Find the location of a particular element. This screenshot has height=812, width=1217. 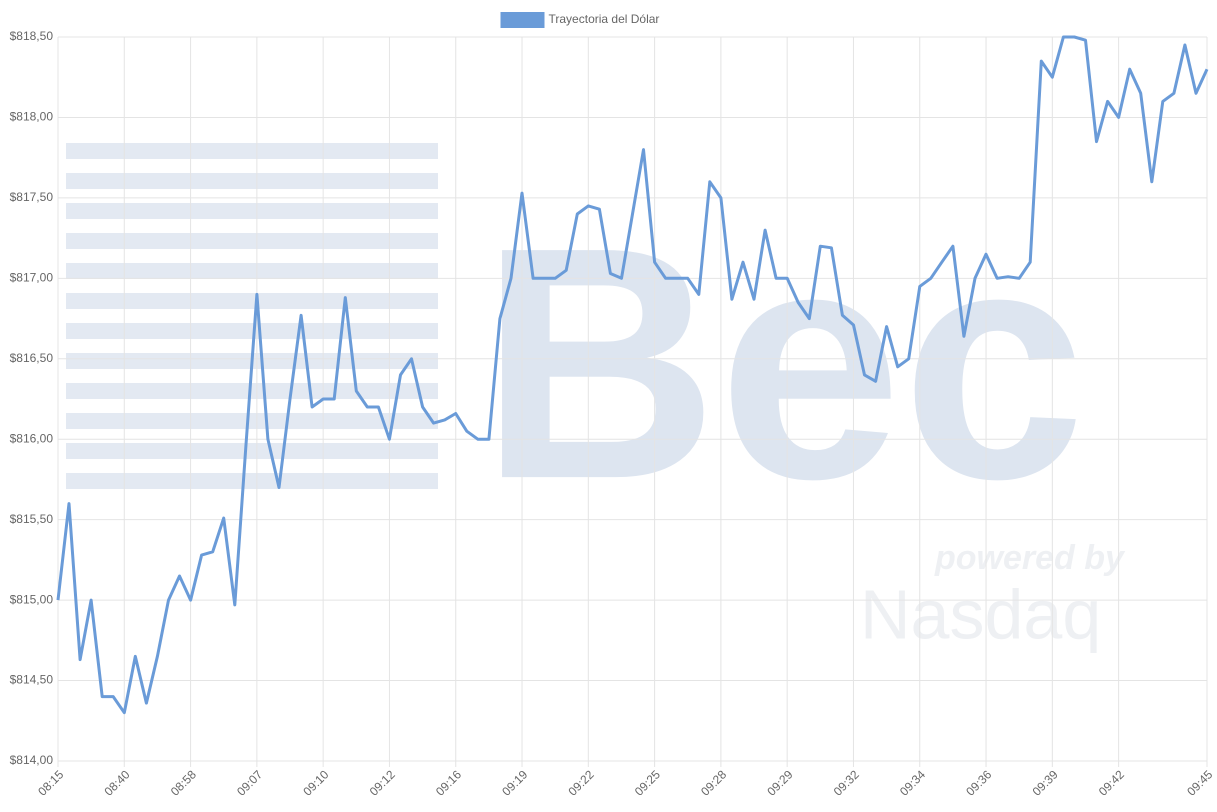

y-tick-label: $815,00 is located at coordinates (32, 599).